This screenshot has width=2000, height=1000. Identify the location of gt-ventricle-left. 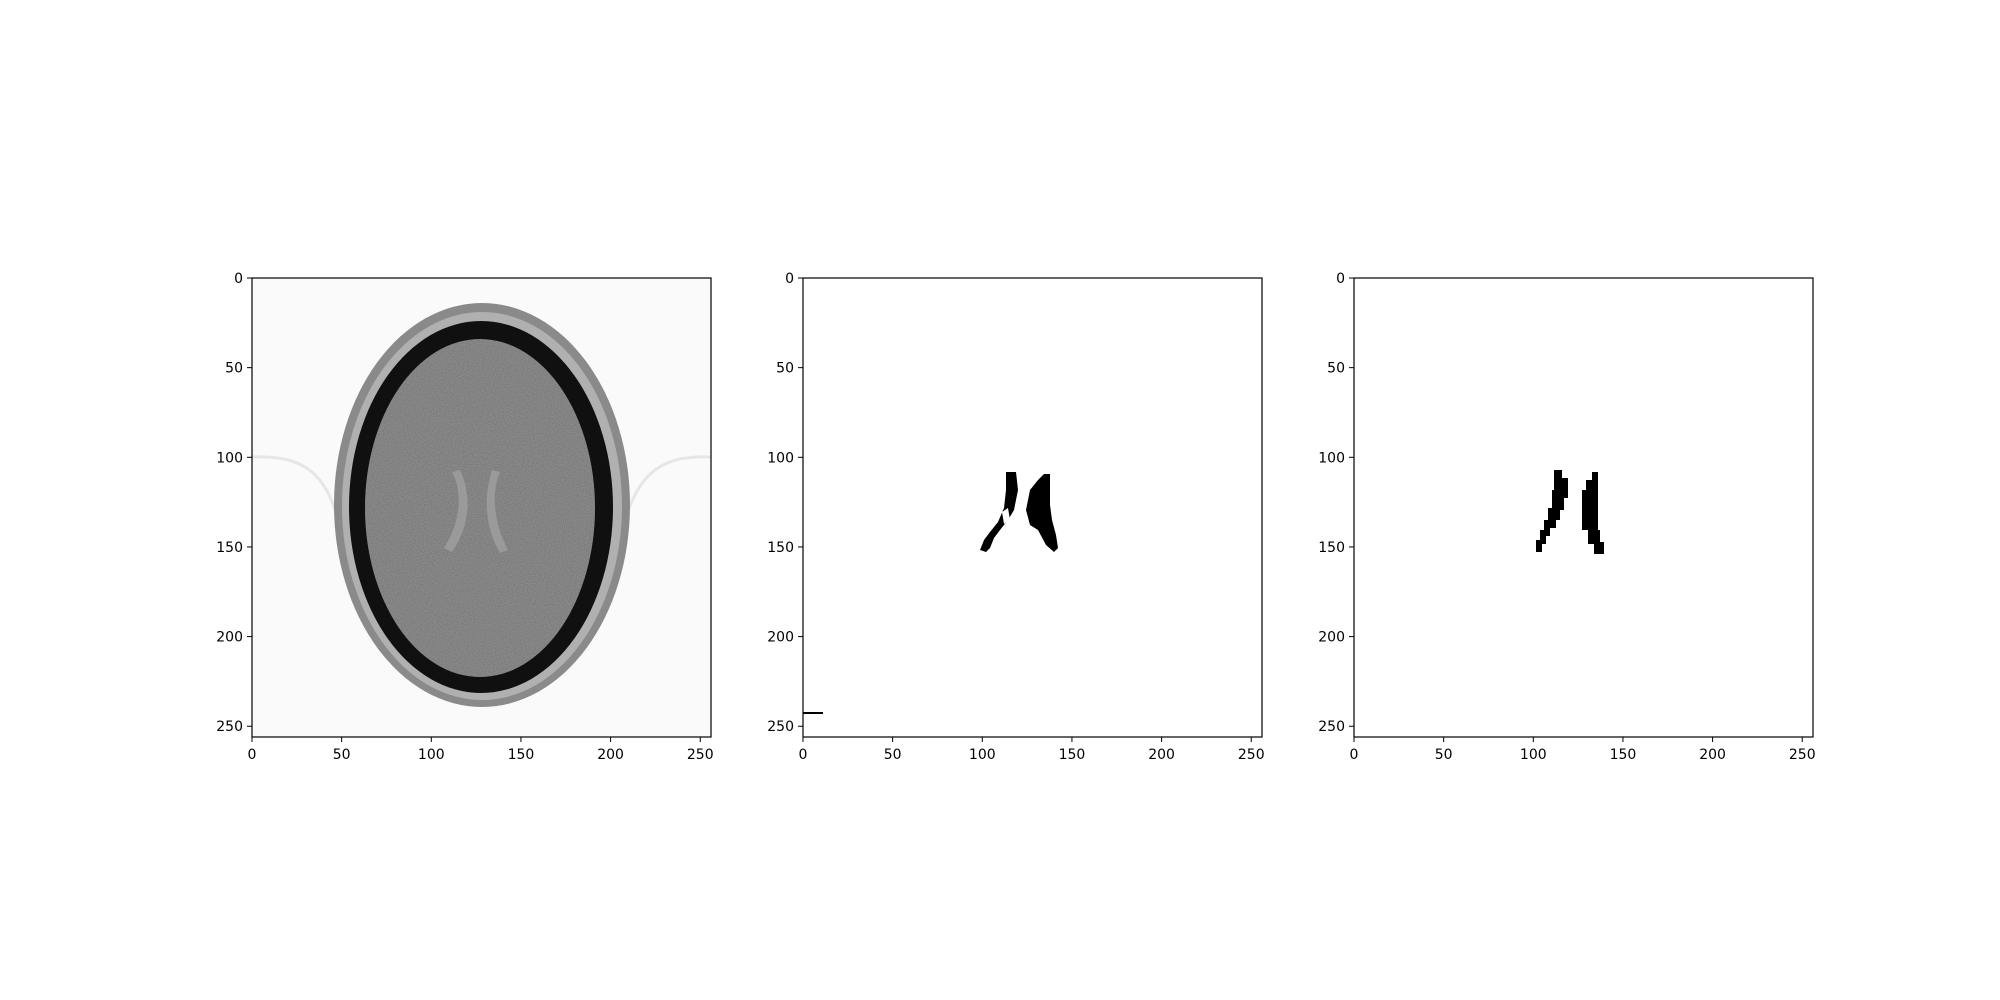
(1552, 511).